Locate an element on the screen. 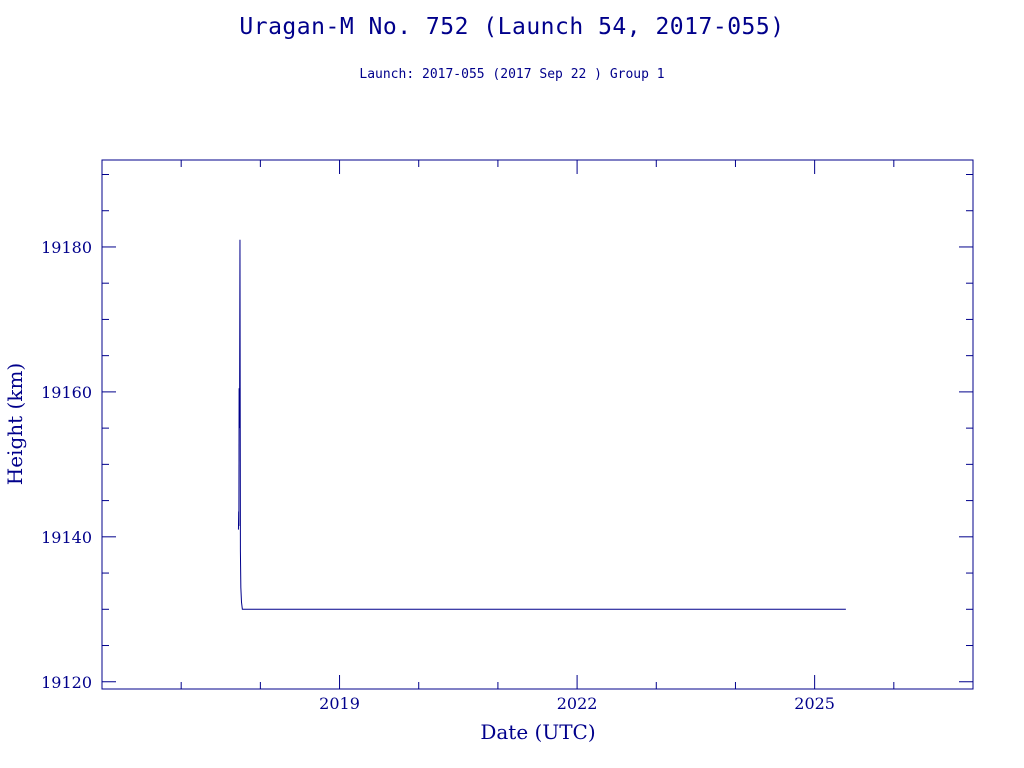  y-tick-label: 19140 is located at coordinates (66, 537).